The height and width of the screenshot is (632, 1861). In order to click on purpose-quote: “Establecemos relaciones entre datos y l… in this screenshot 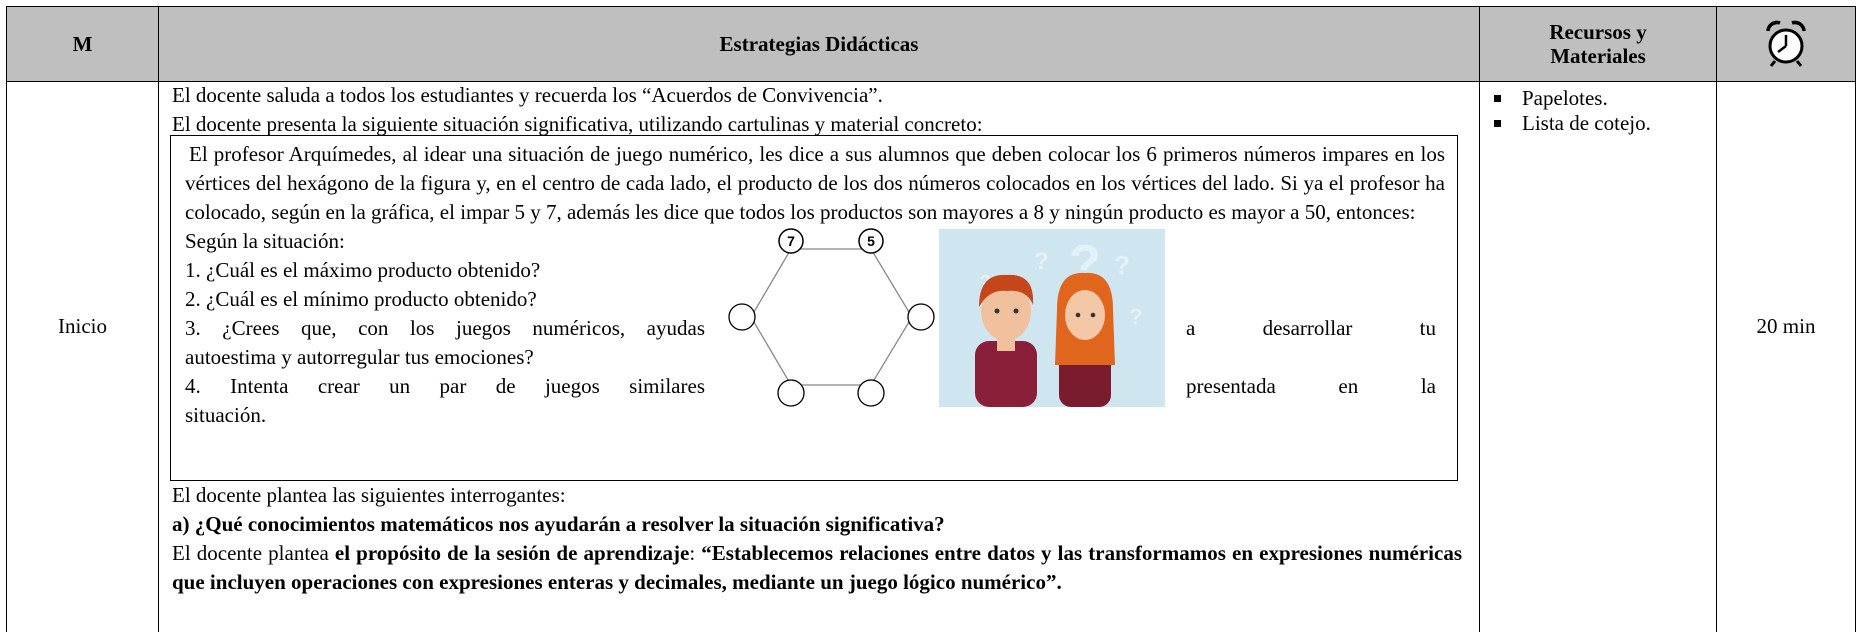, I will do `click(817, 567)`.